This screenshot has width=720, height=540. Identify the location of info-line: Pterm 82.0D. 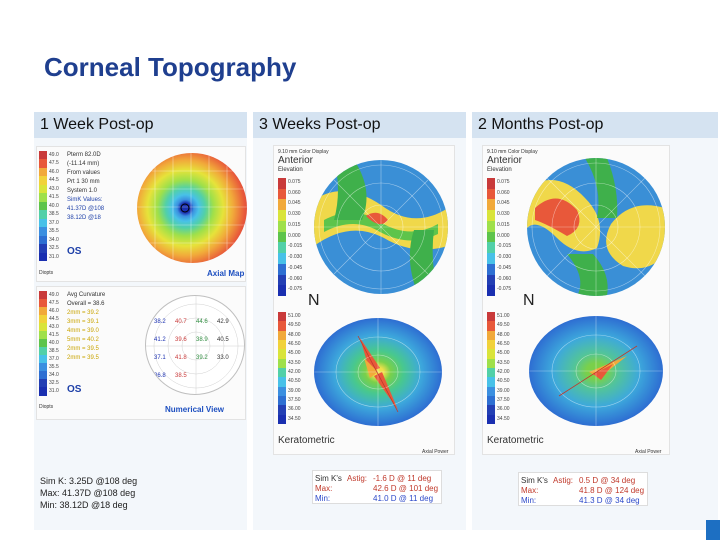
(84, 155).